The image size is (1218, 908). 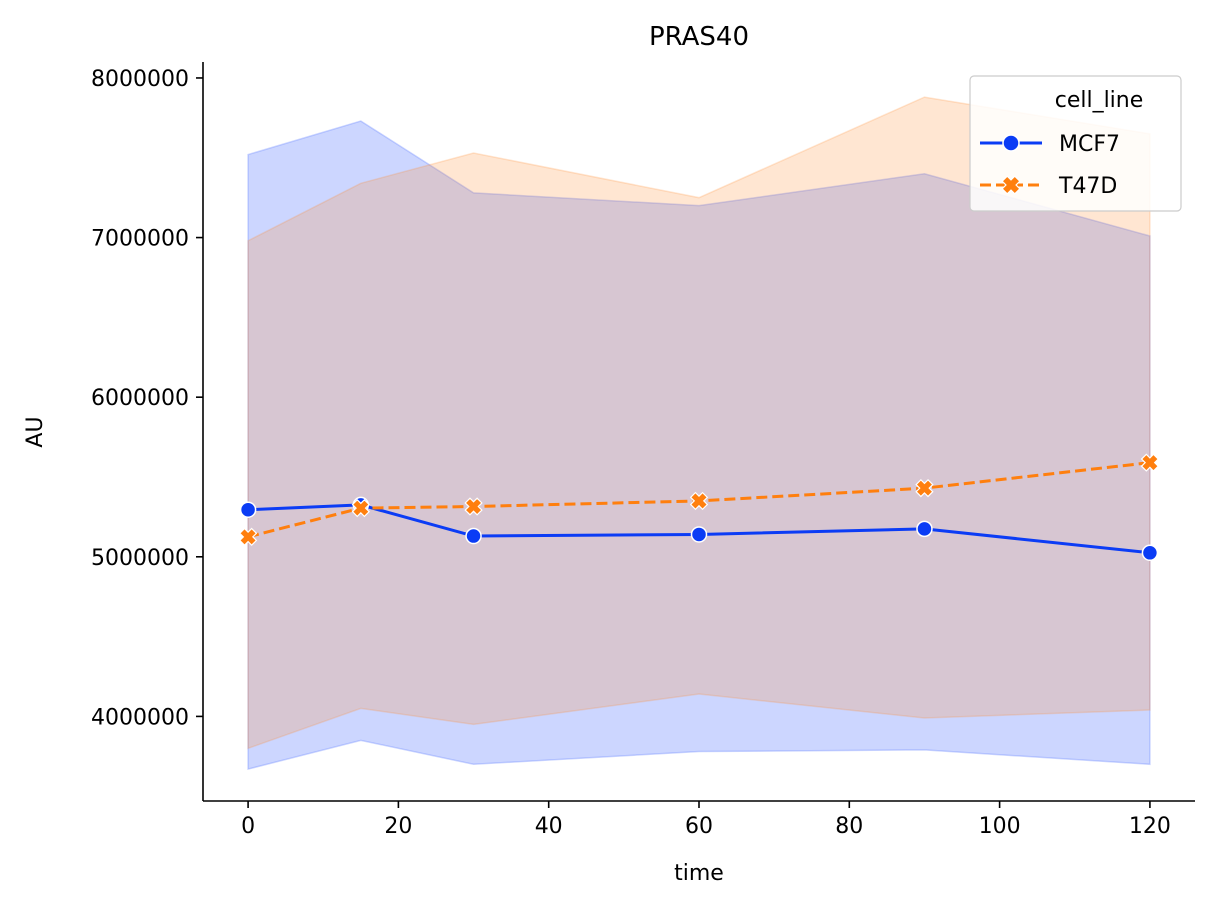 What do you see at coordinates (699, 826) in the screenshot?
I see `x-tick-label: 60` at bounding box center [699, 826].